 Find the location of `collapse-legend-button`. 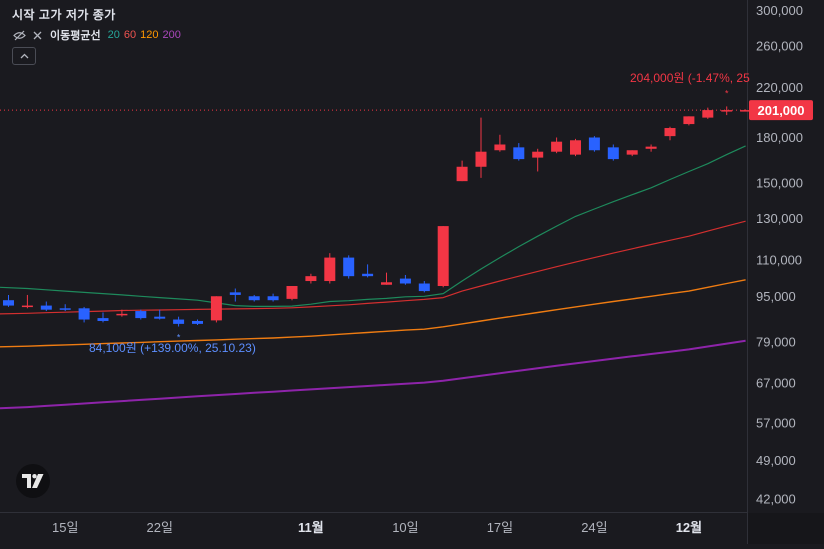

collapse-legend-button is located at coordinates (24, 56).